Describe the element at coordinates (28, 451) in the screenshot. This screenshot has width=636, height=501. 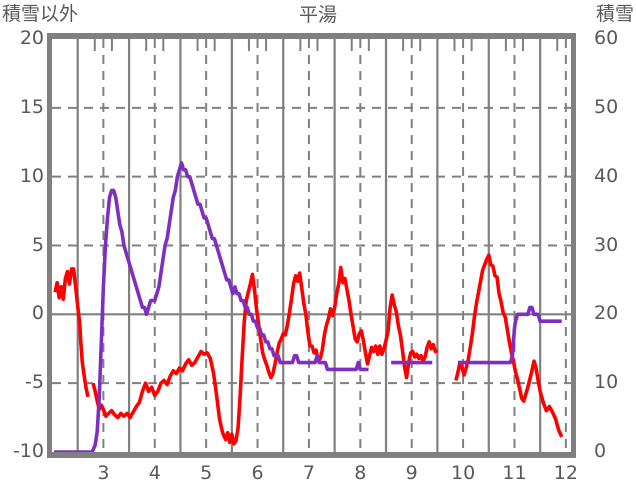
I see `y-tick-left: -10` at that location.